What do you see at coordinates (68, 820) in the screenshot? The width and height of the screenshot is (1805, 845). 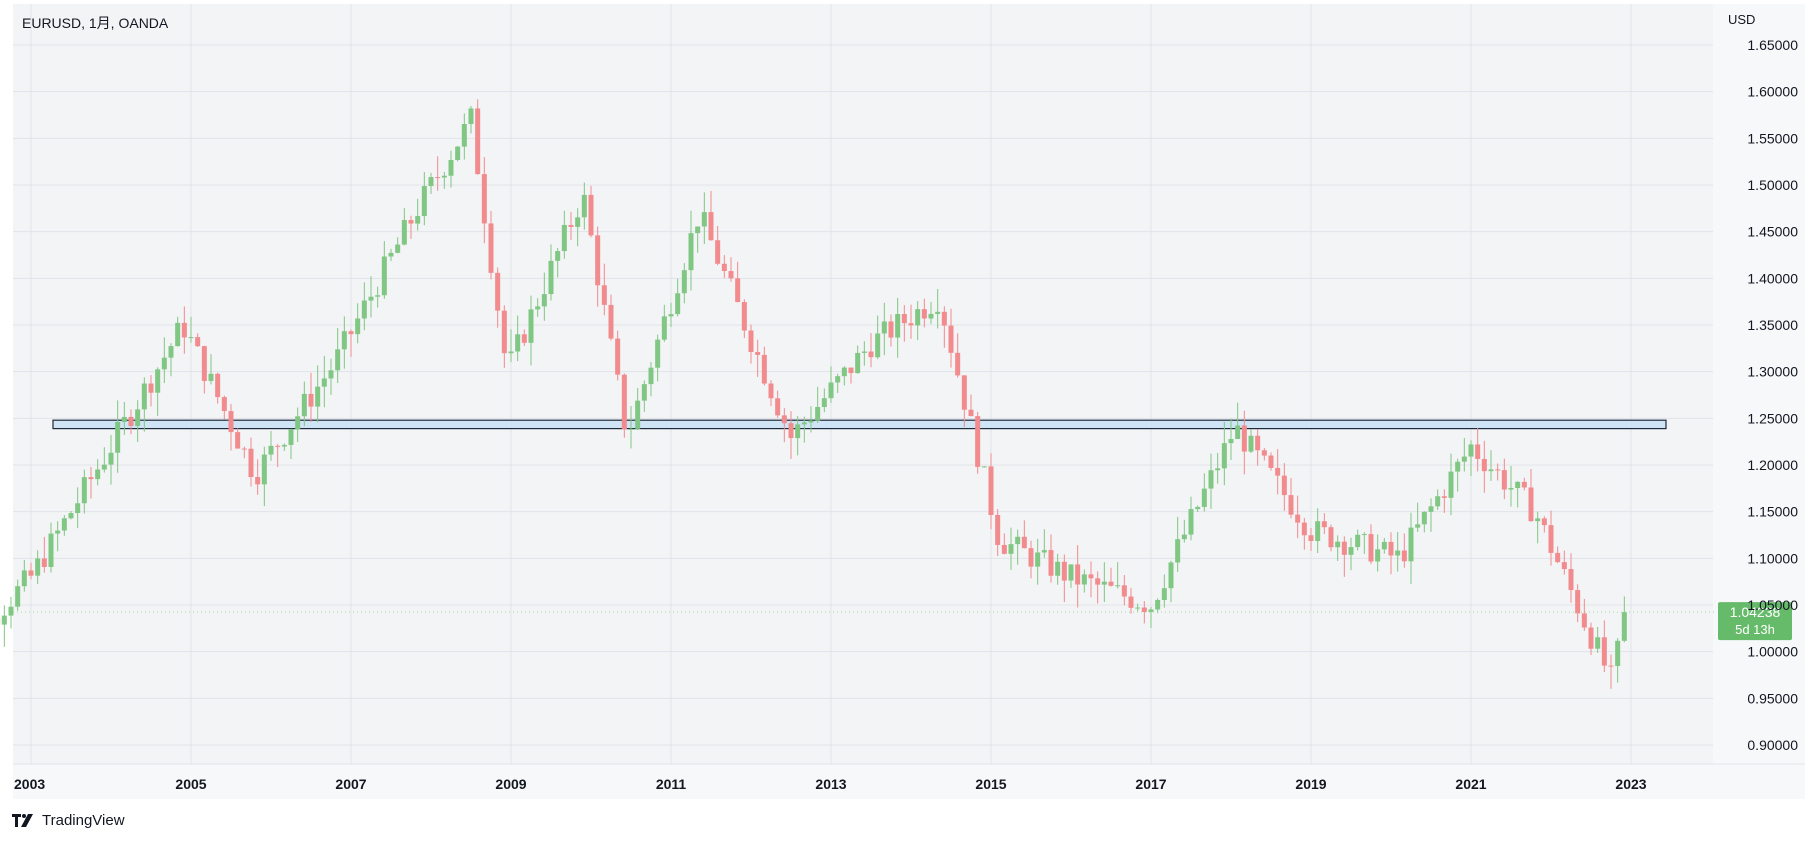 I see `tradingview-logo: TradingView` at bounding box center [68, 820].